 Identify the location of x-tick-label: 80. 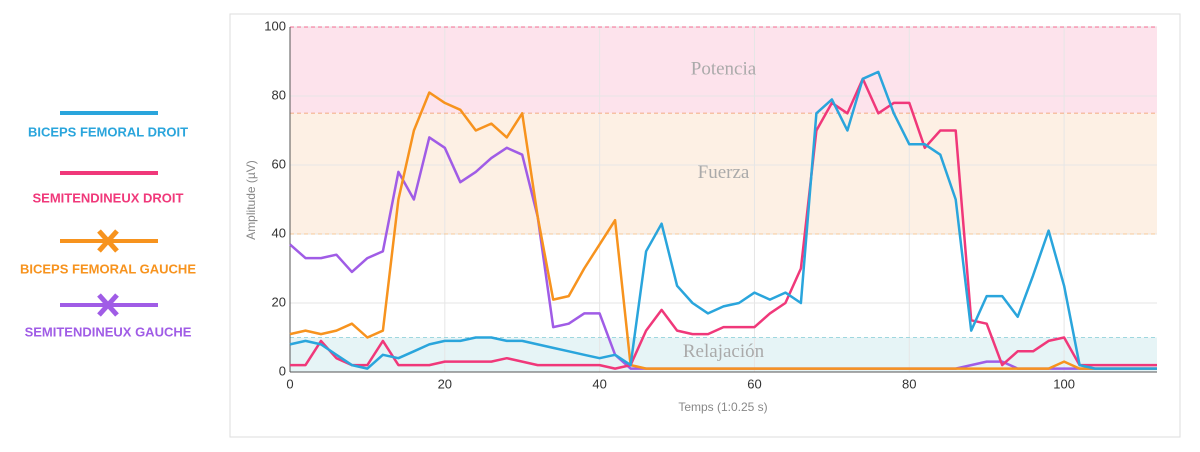
(909, 383).